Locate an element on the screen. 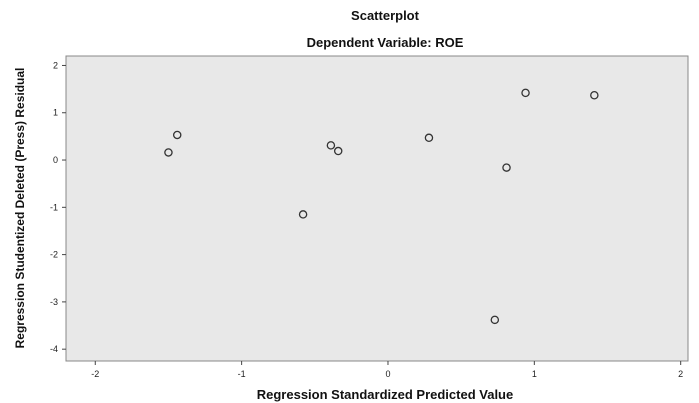 The height and width of the screenshot is (403, 699). chart-title: Scatterplot is located at coordinates (385, 15).